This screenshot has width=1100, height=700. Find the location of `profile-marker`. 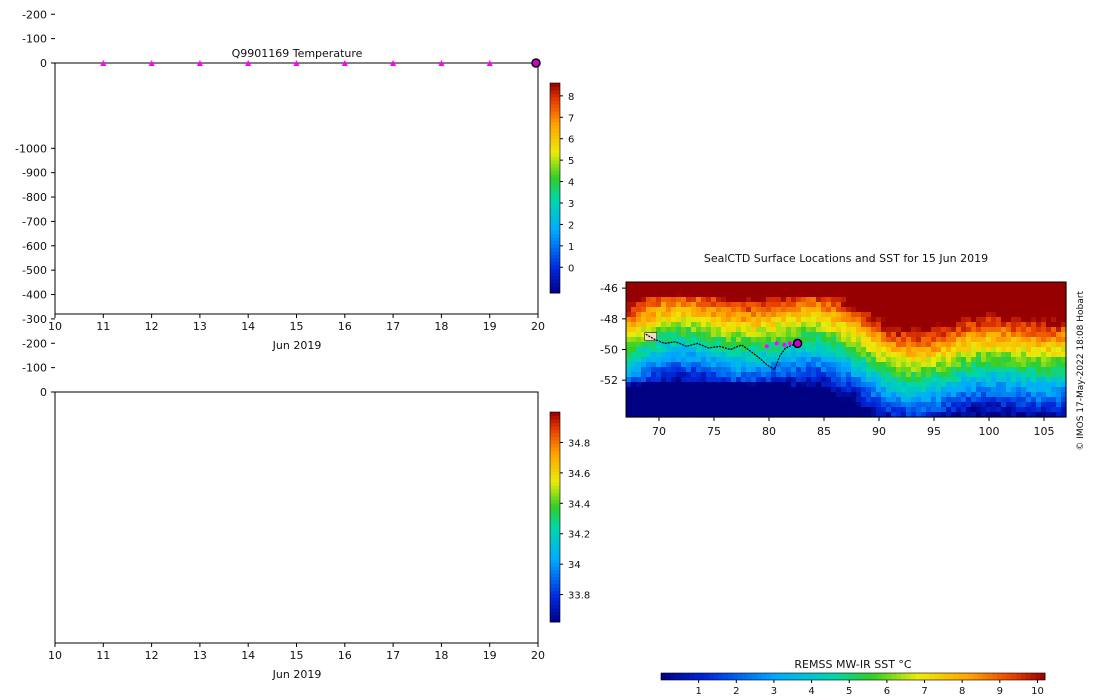

profile-marker is located at coordinates (344, 63).